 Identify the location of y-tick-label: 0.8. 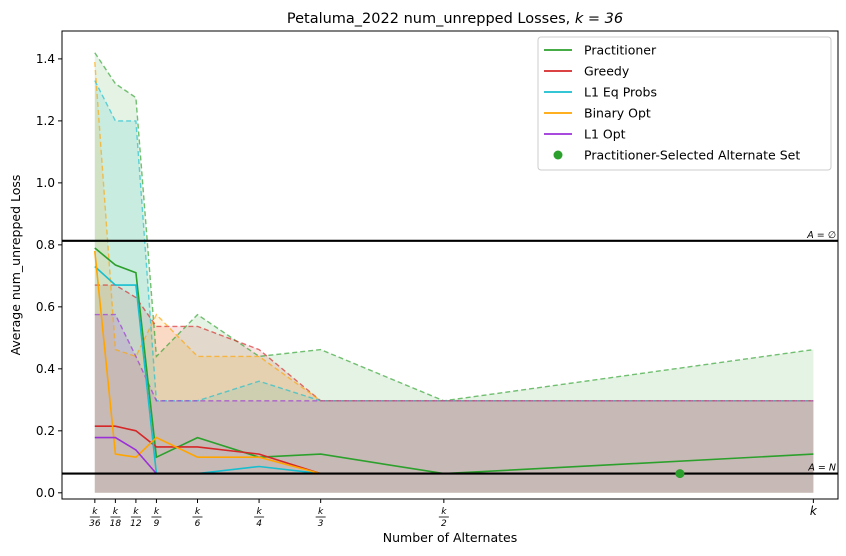
(45, 245).